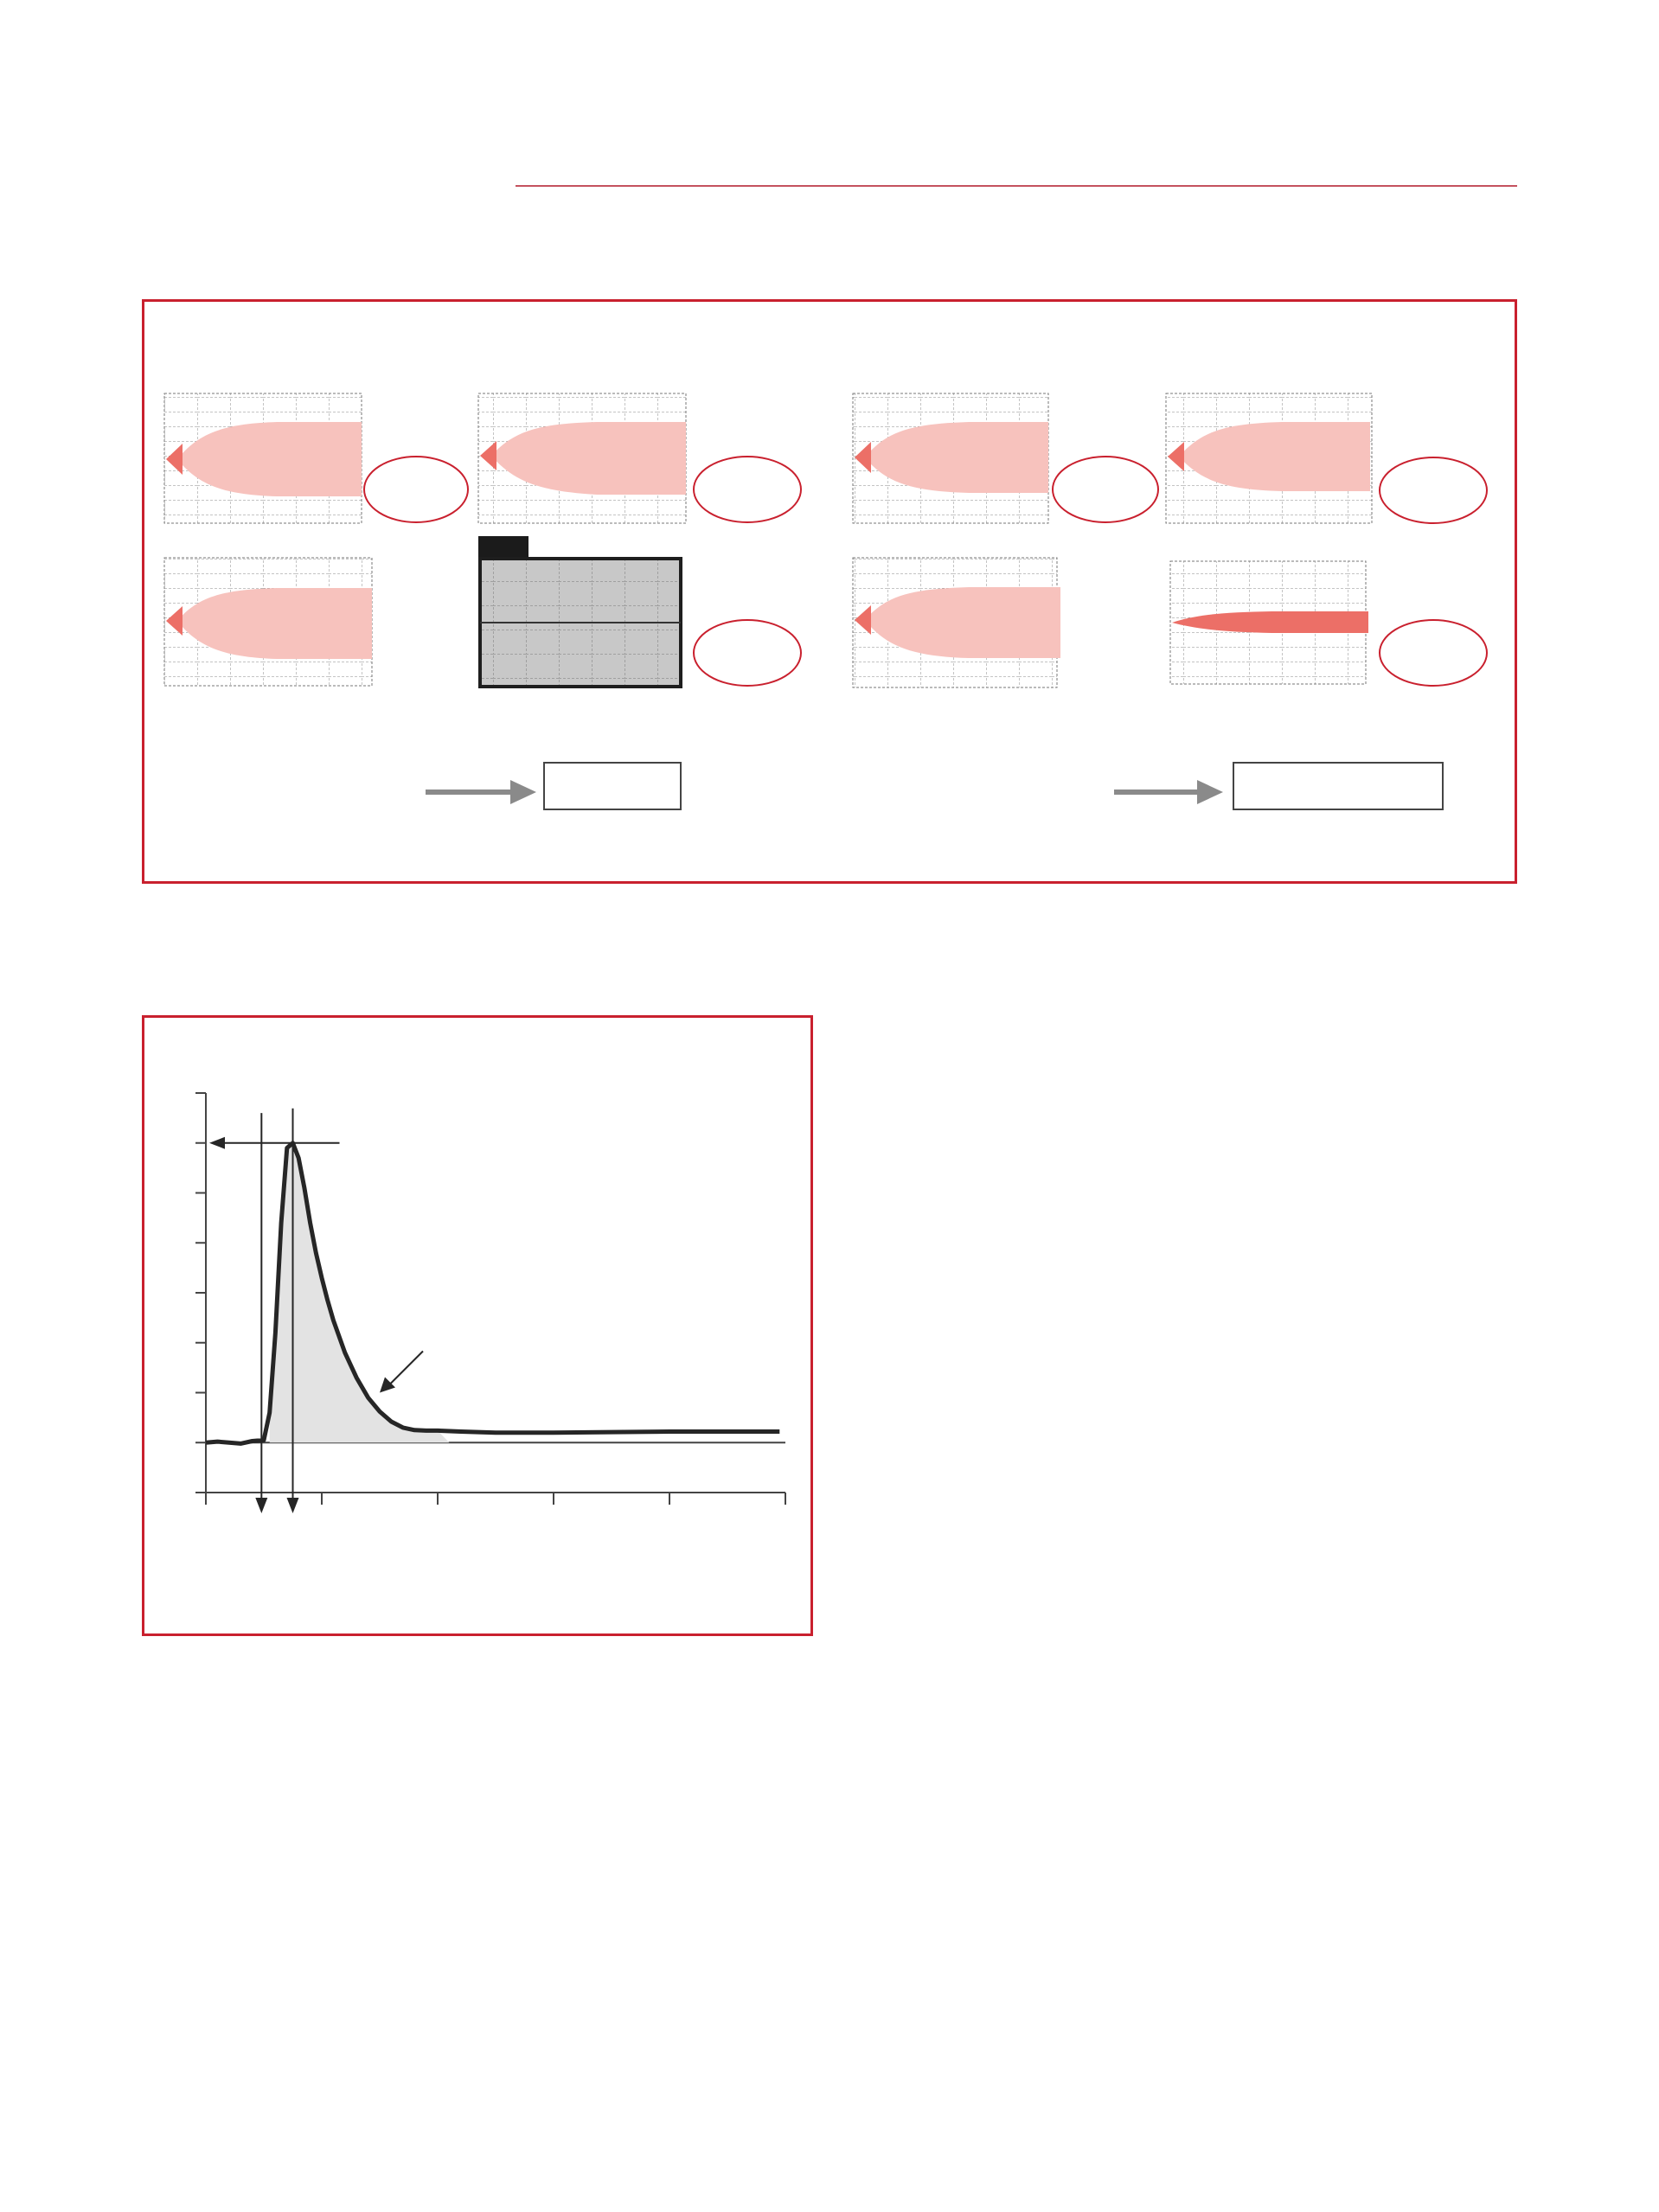  I want to click on area-pointer-arrowhead, so click(388, 1385).